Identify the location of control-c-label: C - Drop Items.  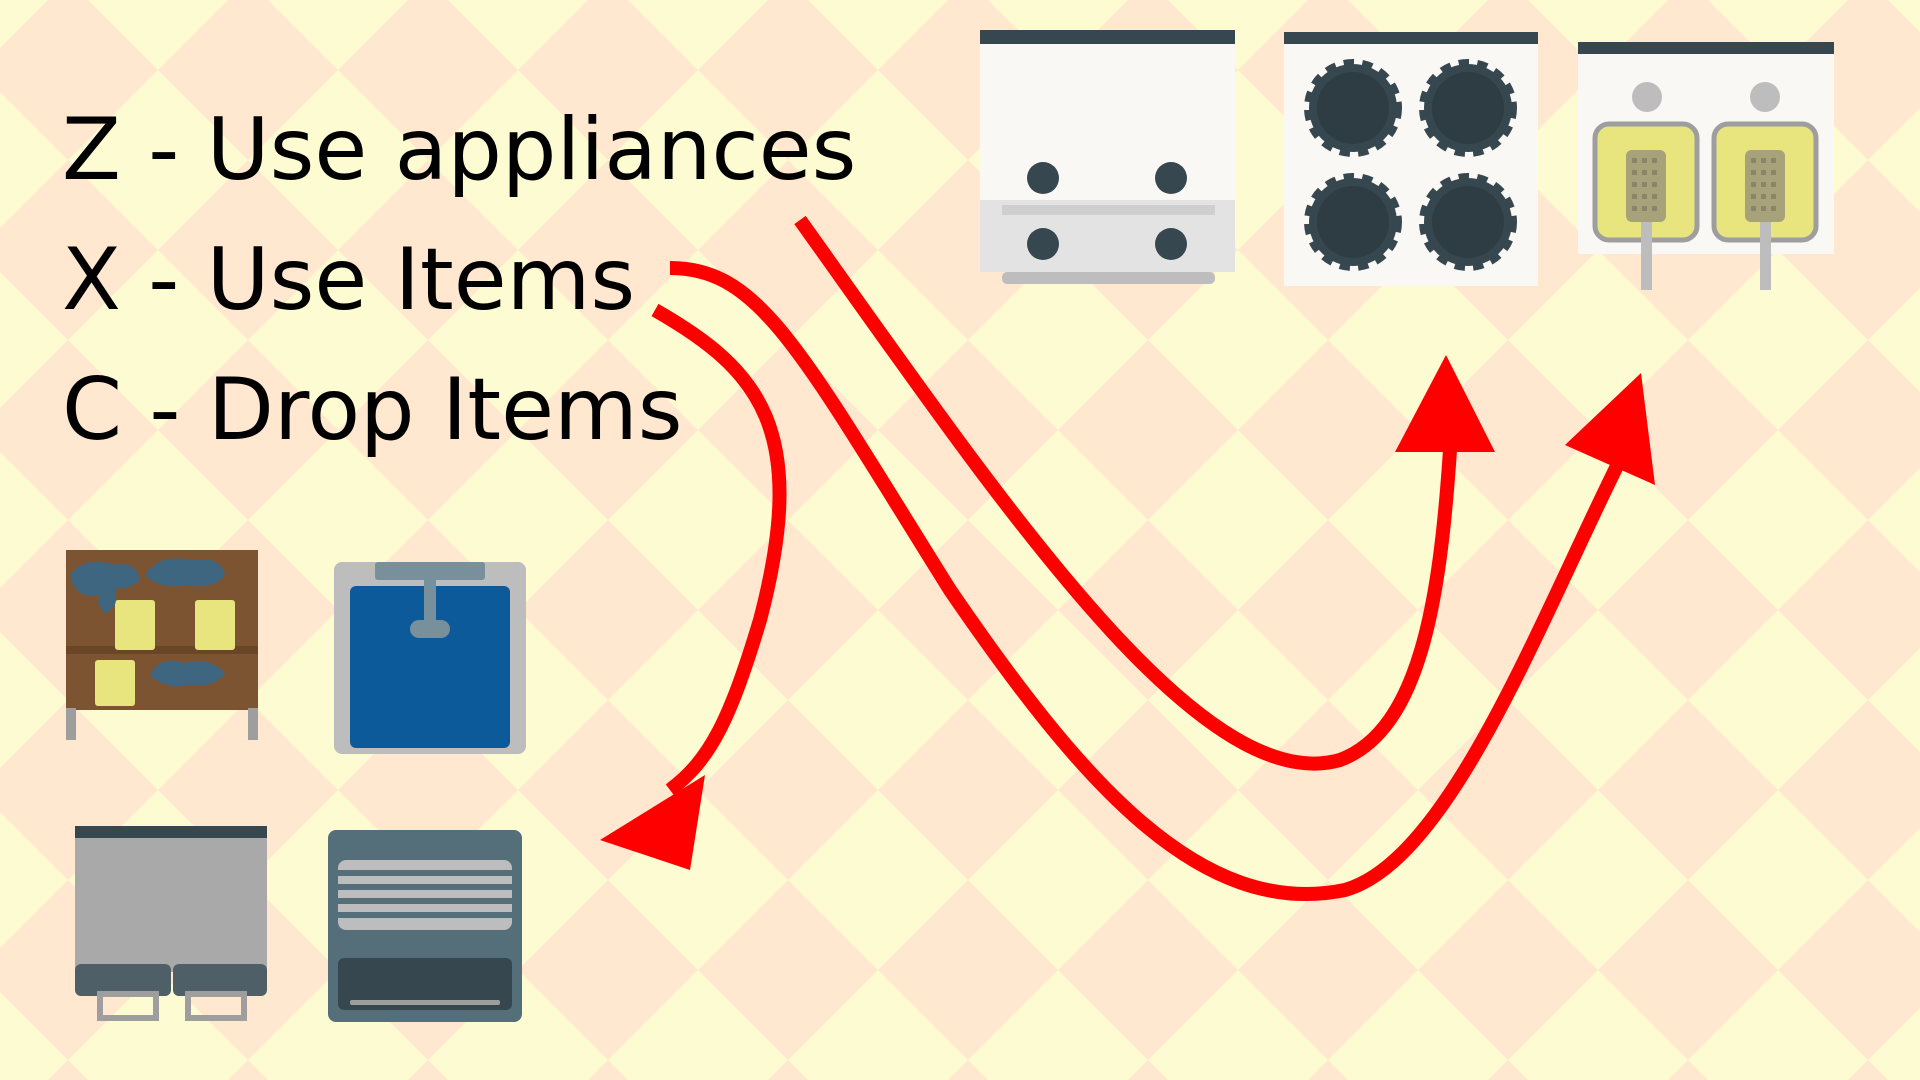
(372, 410).